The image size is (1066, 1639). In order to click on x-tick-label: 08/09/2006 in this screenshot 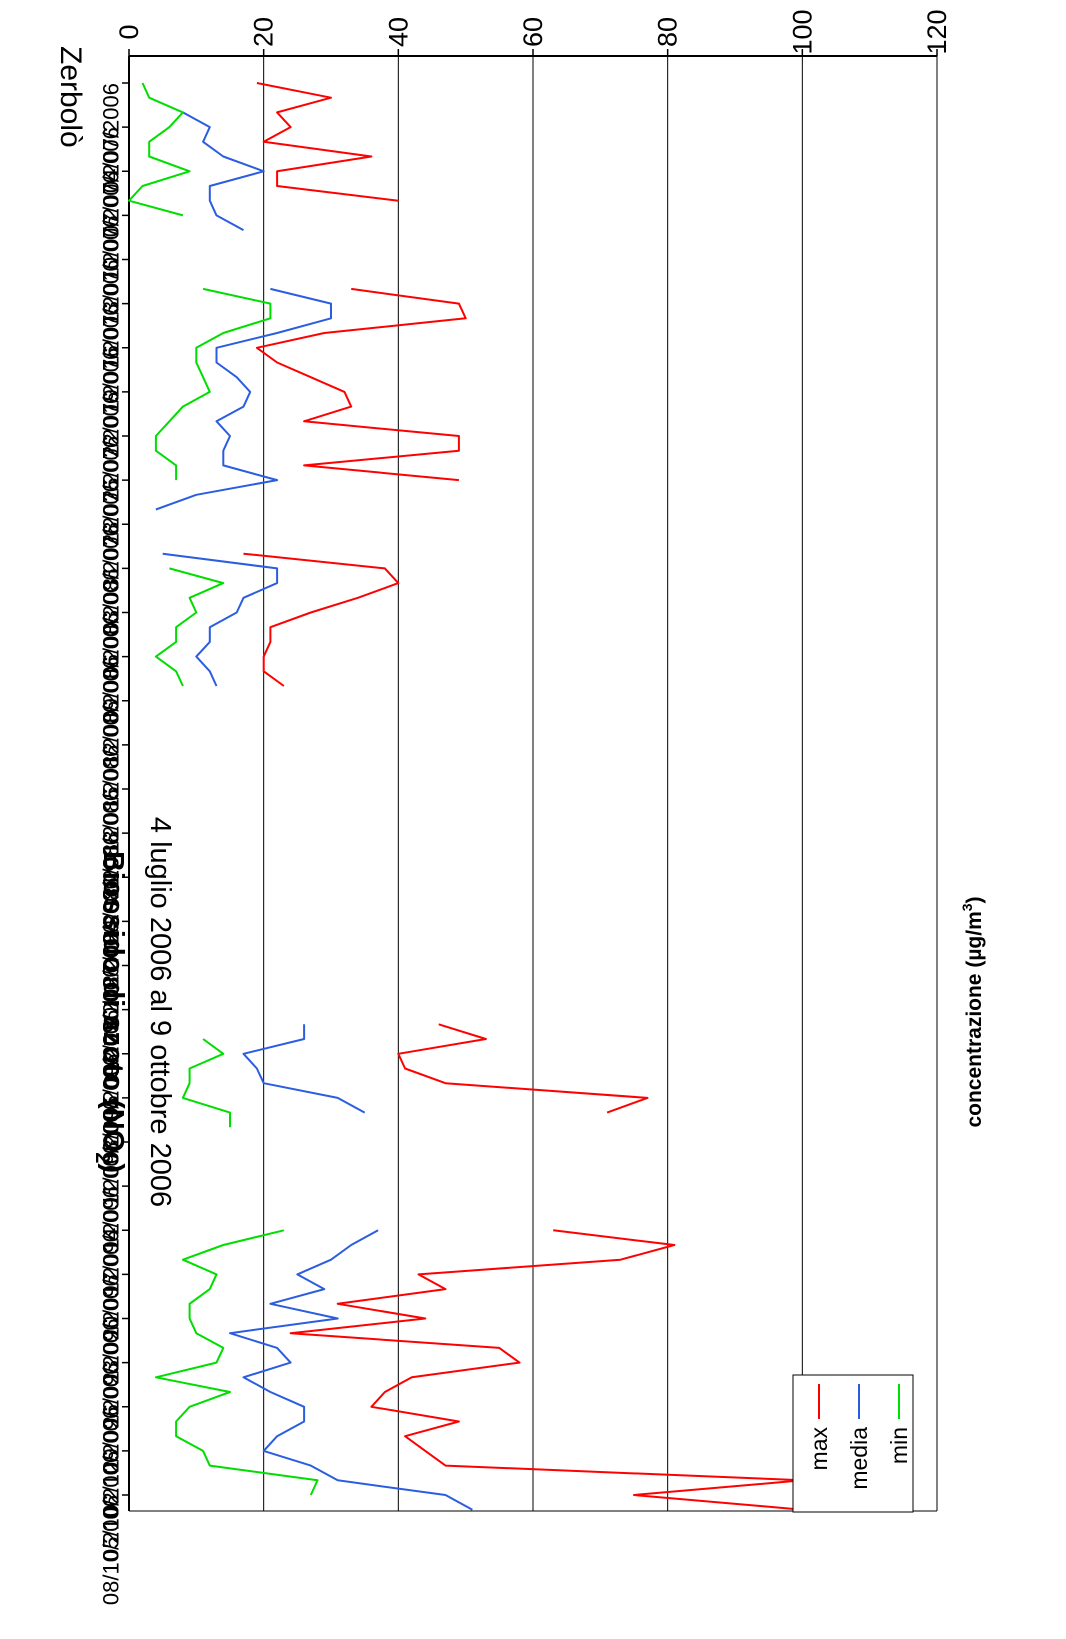, I will do `click(111, 1109)`.